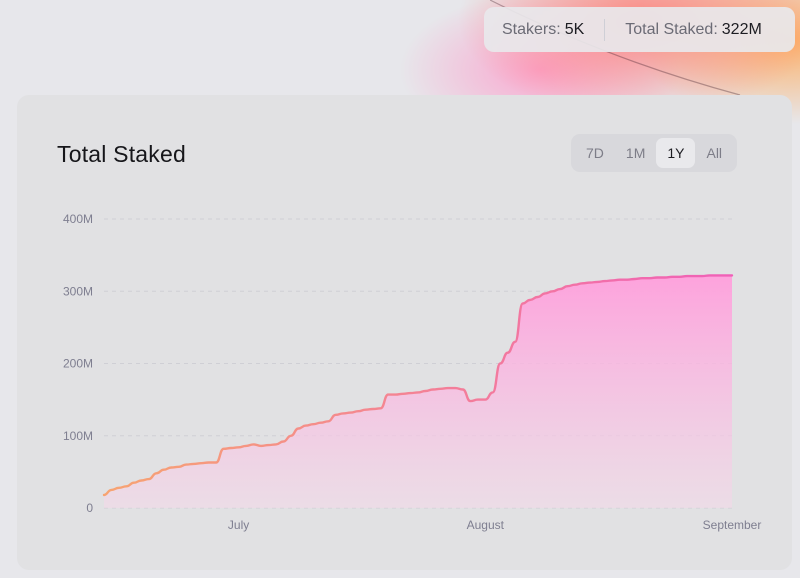 The height and width of the screenshot is (578, 800). Describe the element at coordinates (78, 436) in the screenshot. I see `y-tick-label: 100M` at that location.